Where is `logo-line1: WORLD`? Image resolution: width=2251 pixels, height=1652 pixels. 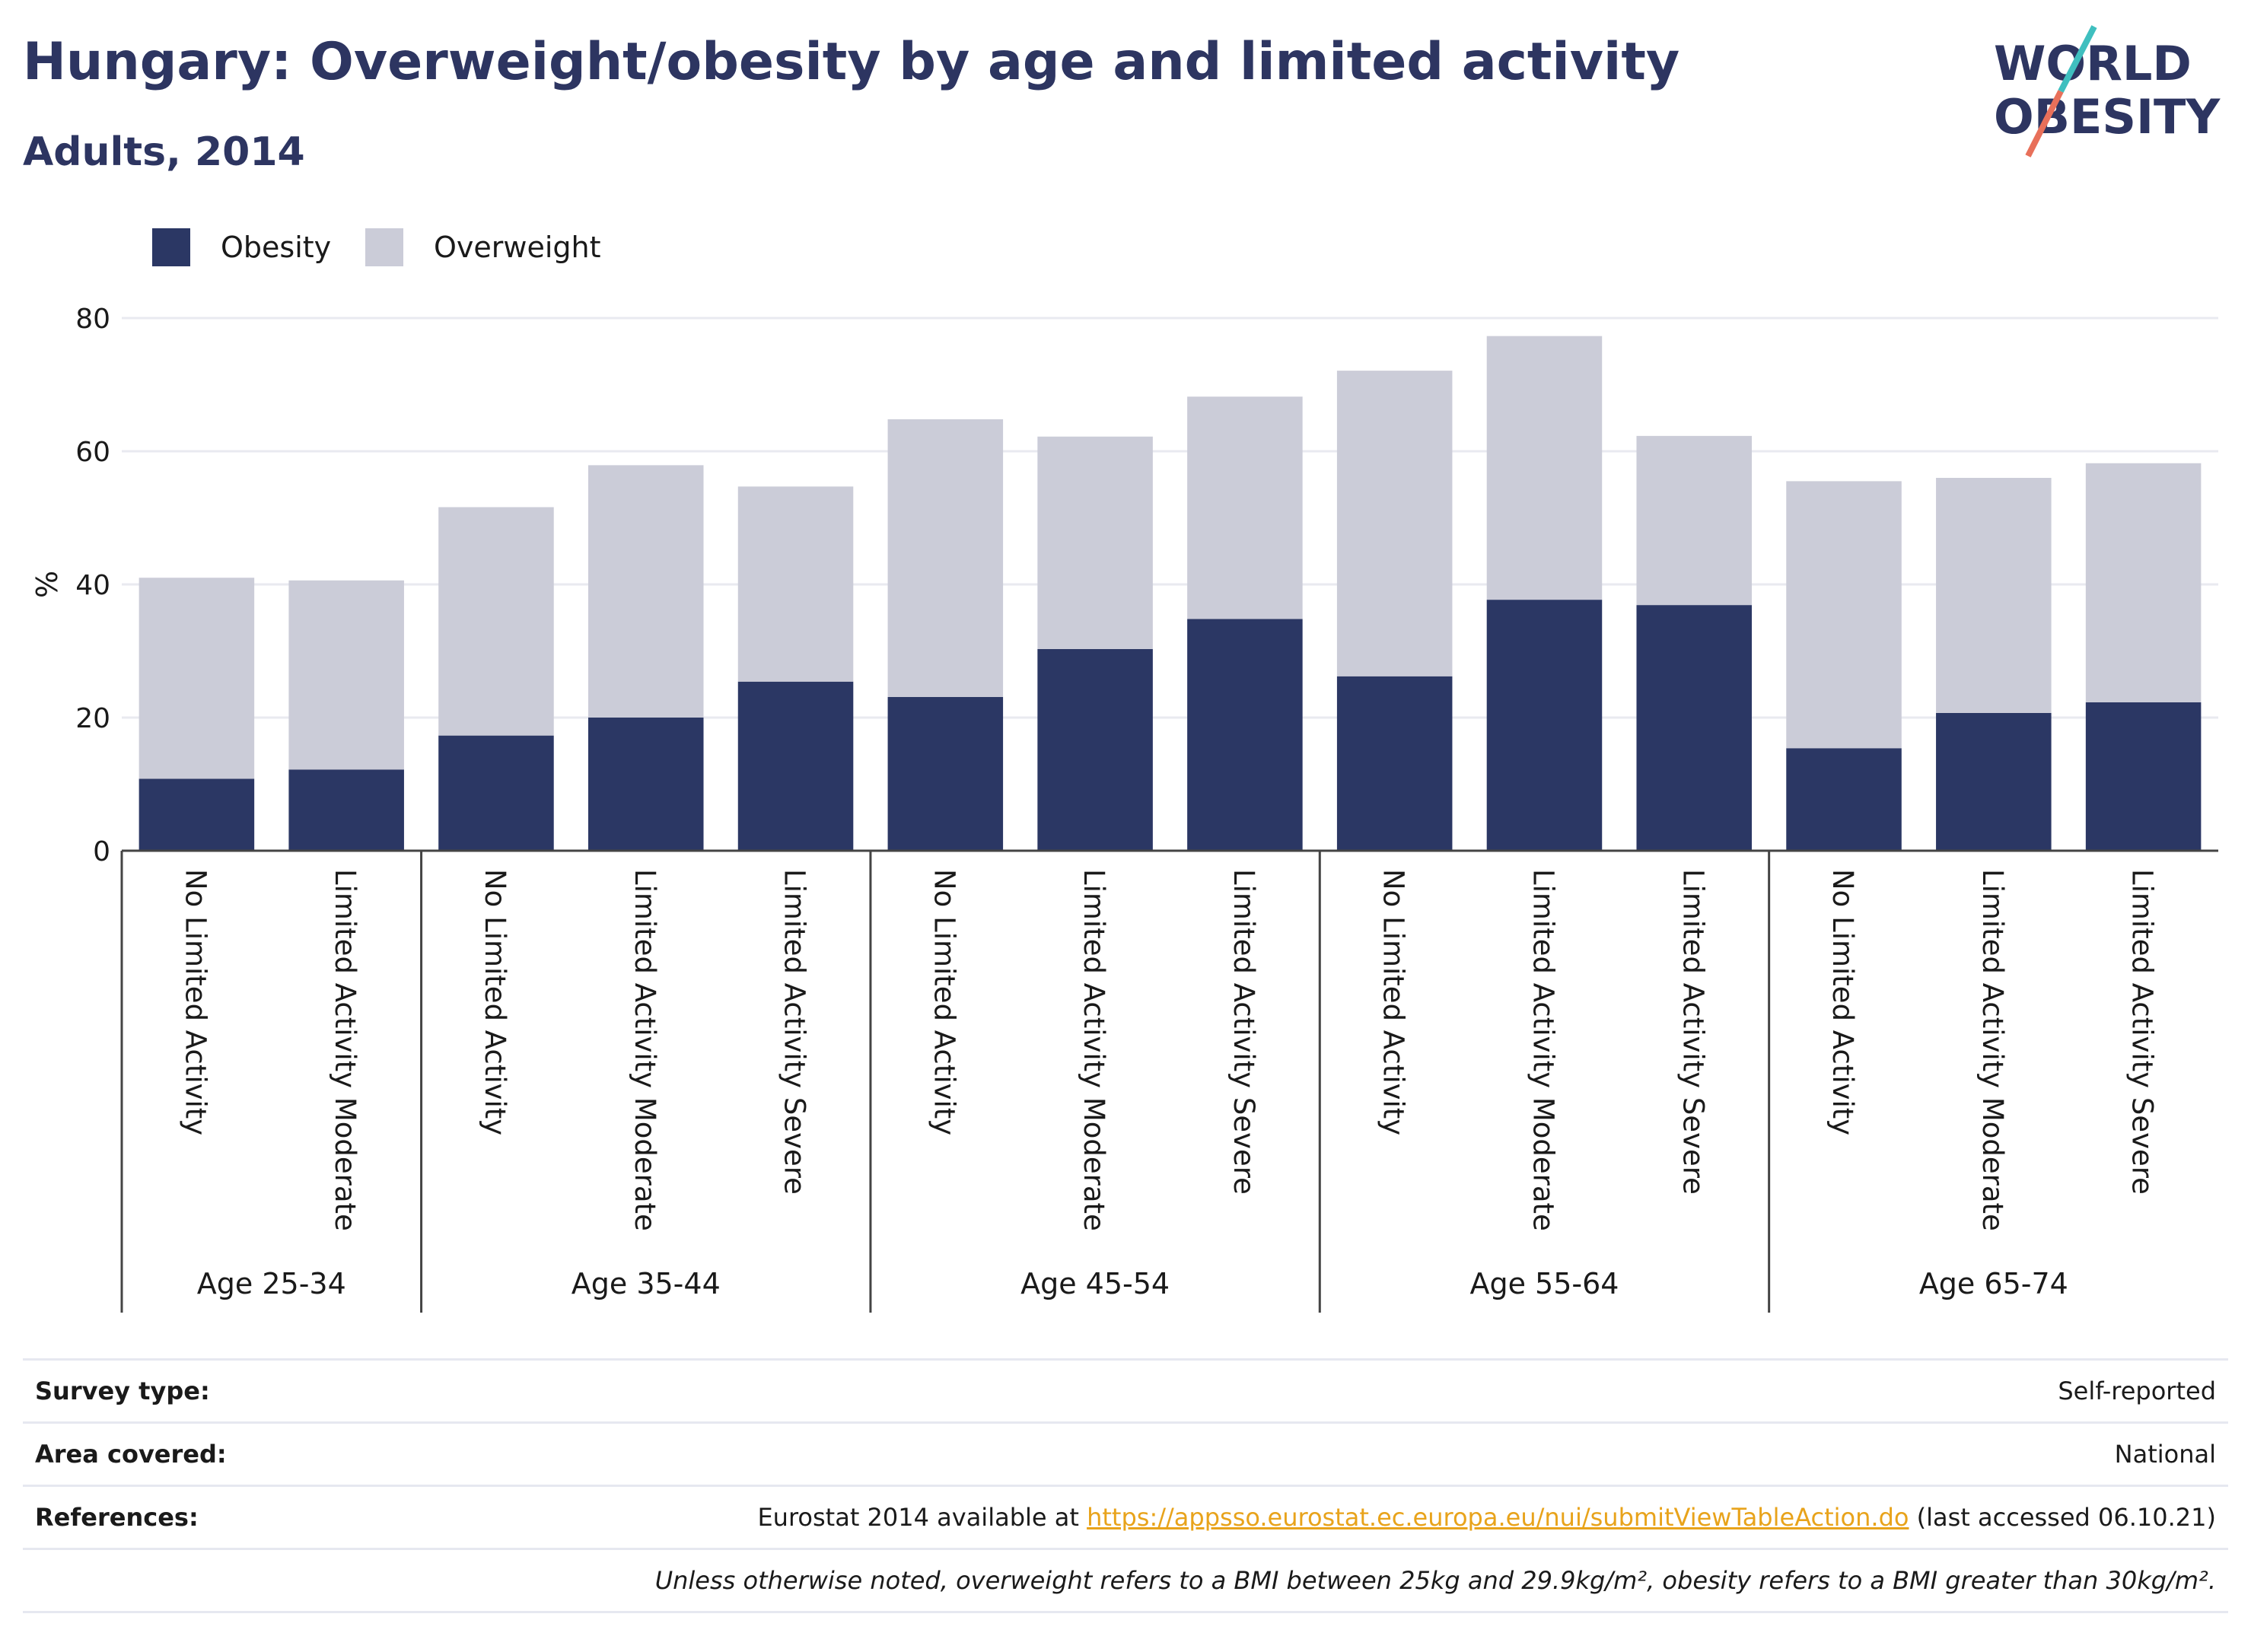
logo-line1: WORLD is located at coordinates (2093, 63).